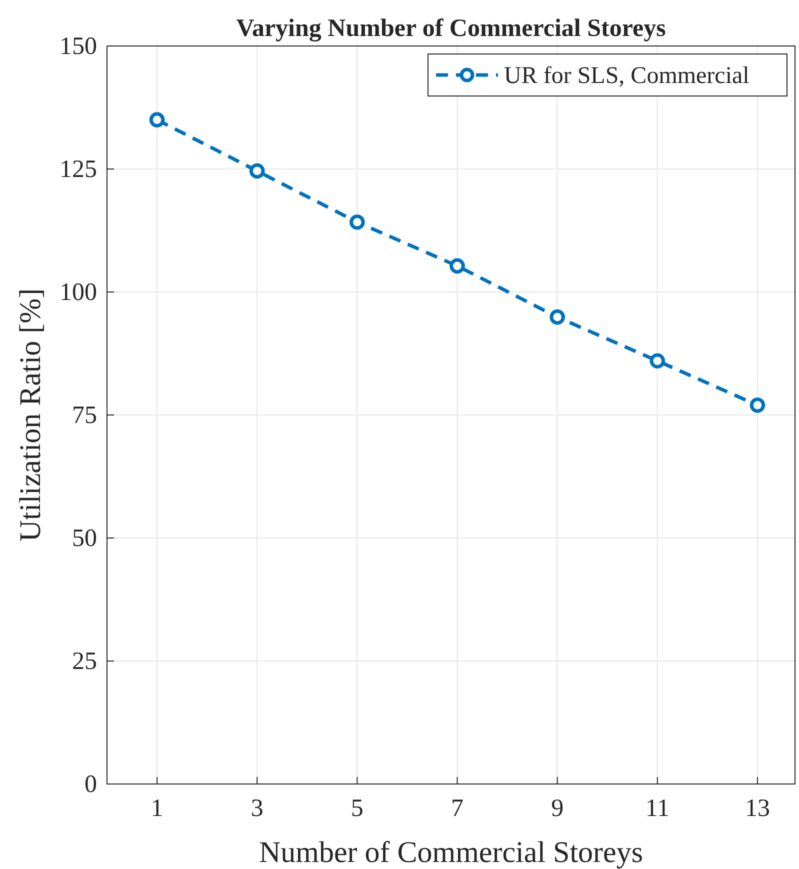  Describe the element at coordinates (78, 46) in the screenshot. I see `y-tick-label: 150` at that location.